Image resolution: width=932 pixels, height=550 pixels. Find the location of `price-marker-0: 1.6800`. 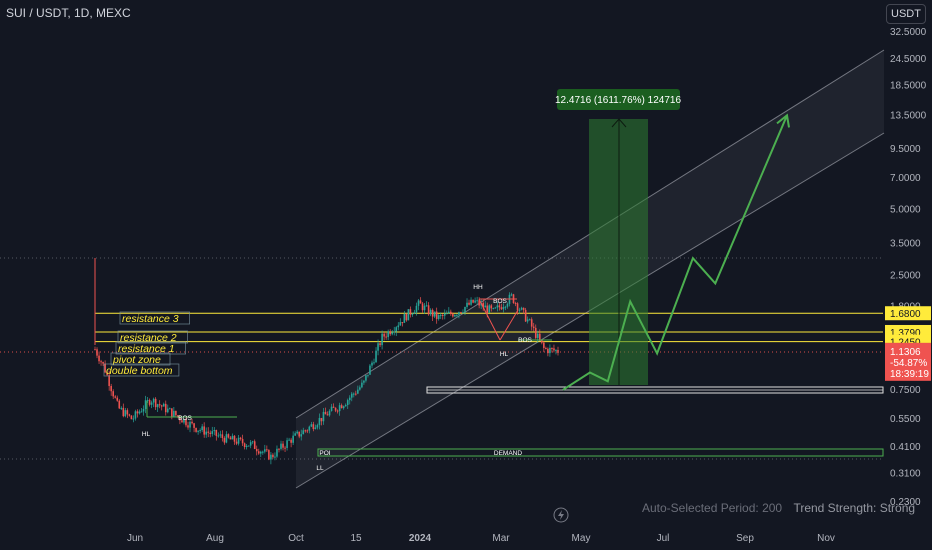

price-marker-0: 1.6800 is located at coordinates (905, 314).